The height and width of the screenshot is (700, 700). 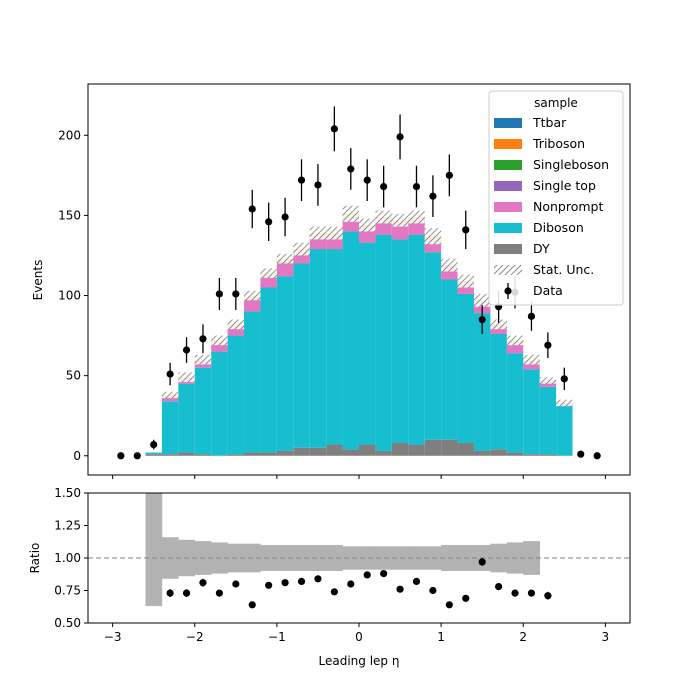 I want to click on legend-label: Stat. Unc., so click(x=563, y=269).